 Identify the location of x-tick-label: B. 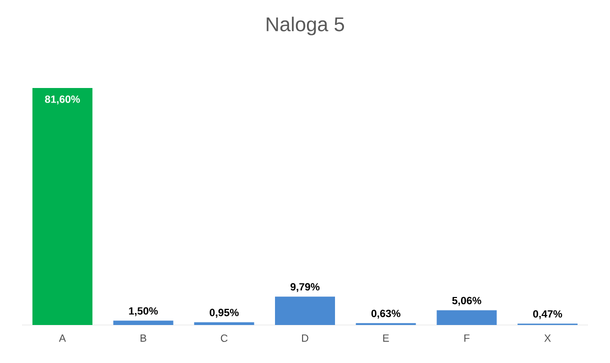
(143, 338).